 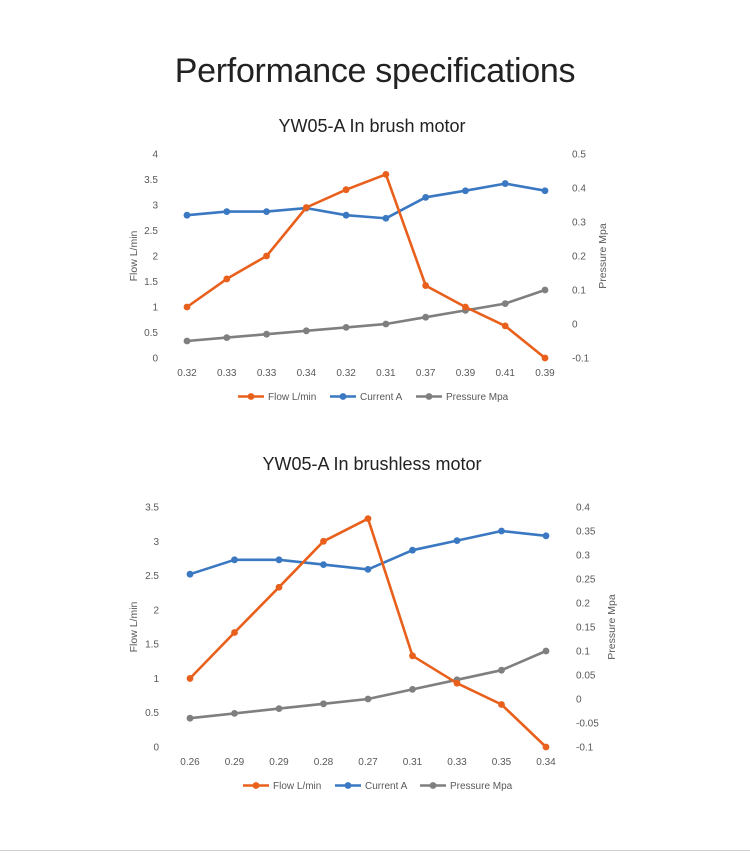 I want to click on bottom-divider, so click(x=375, y=850).